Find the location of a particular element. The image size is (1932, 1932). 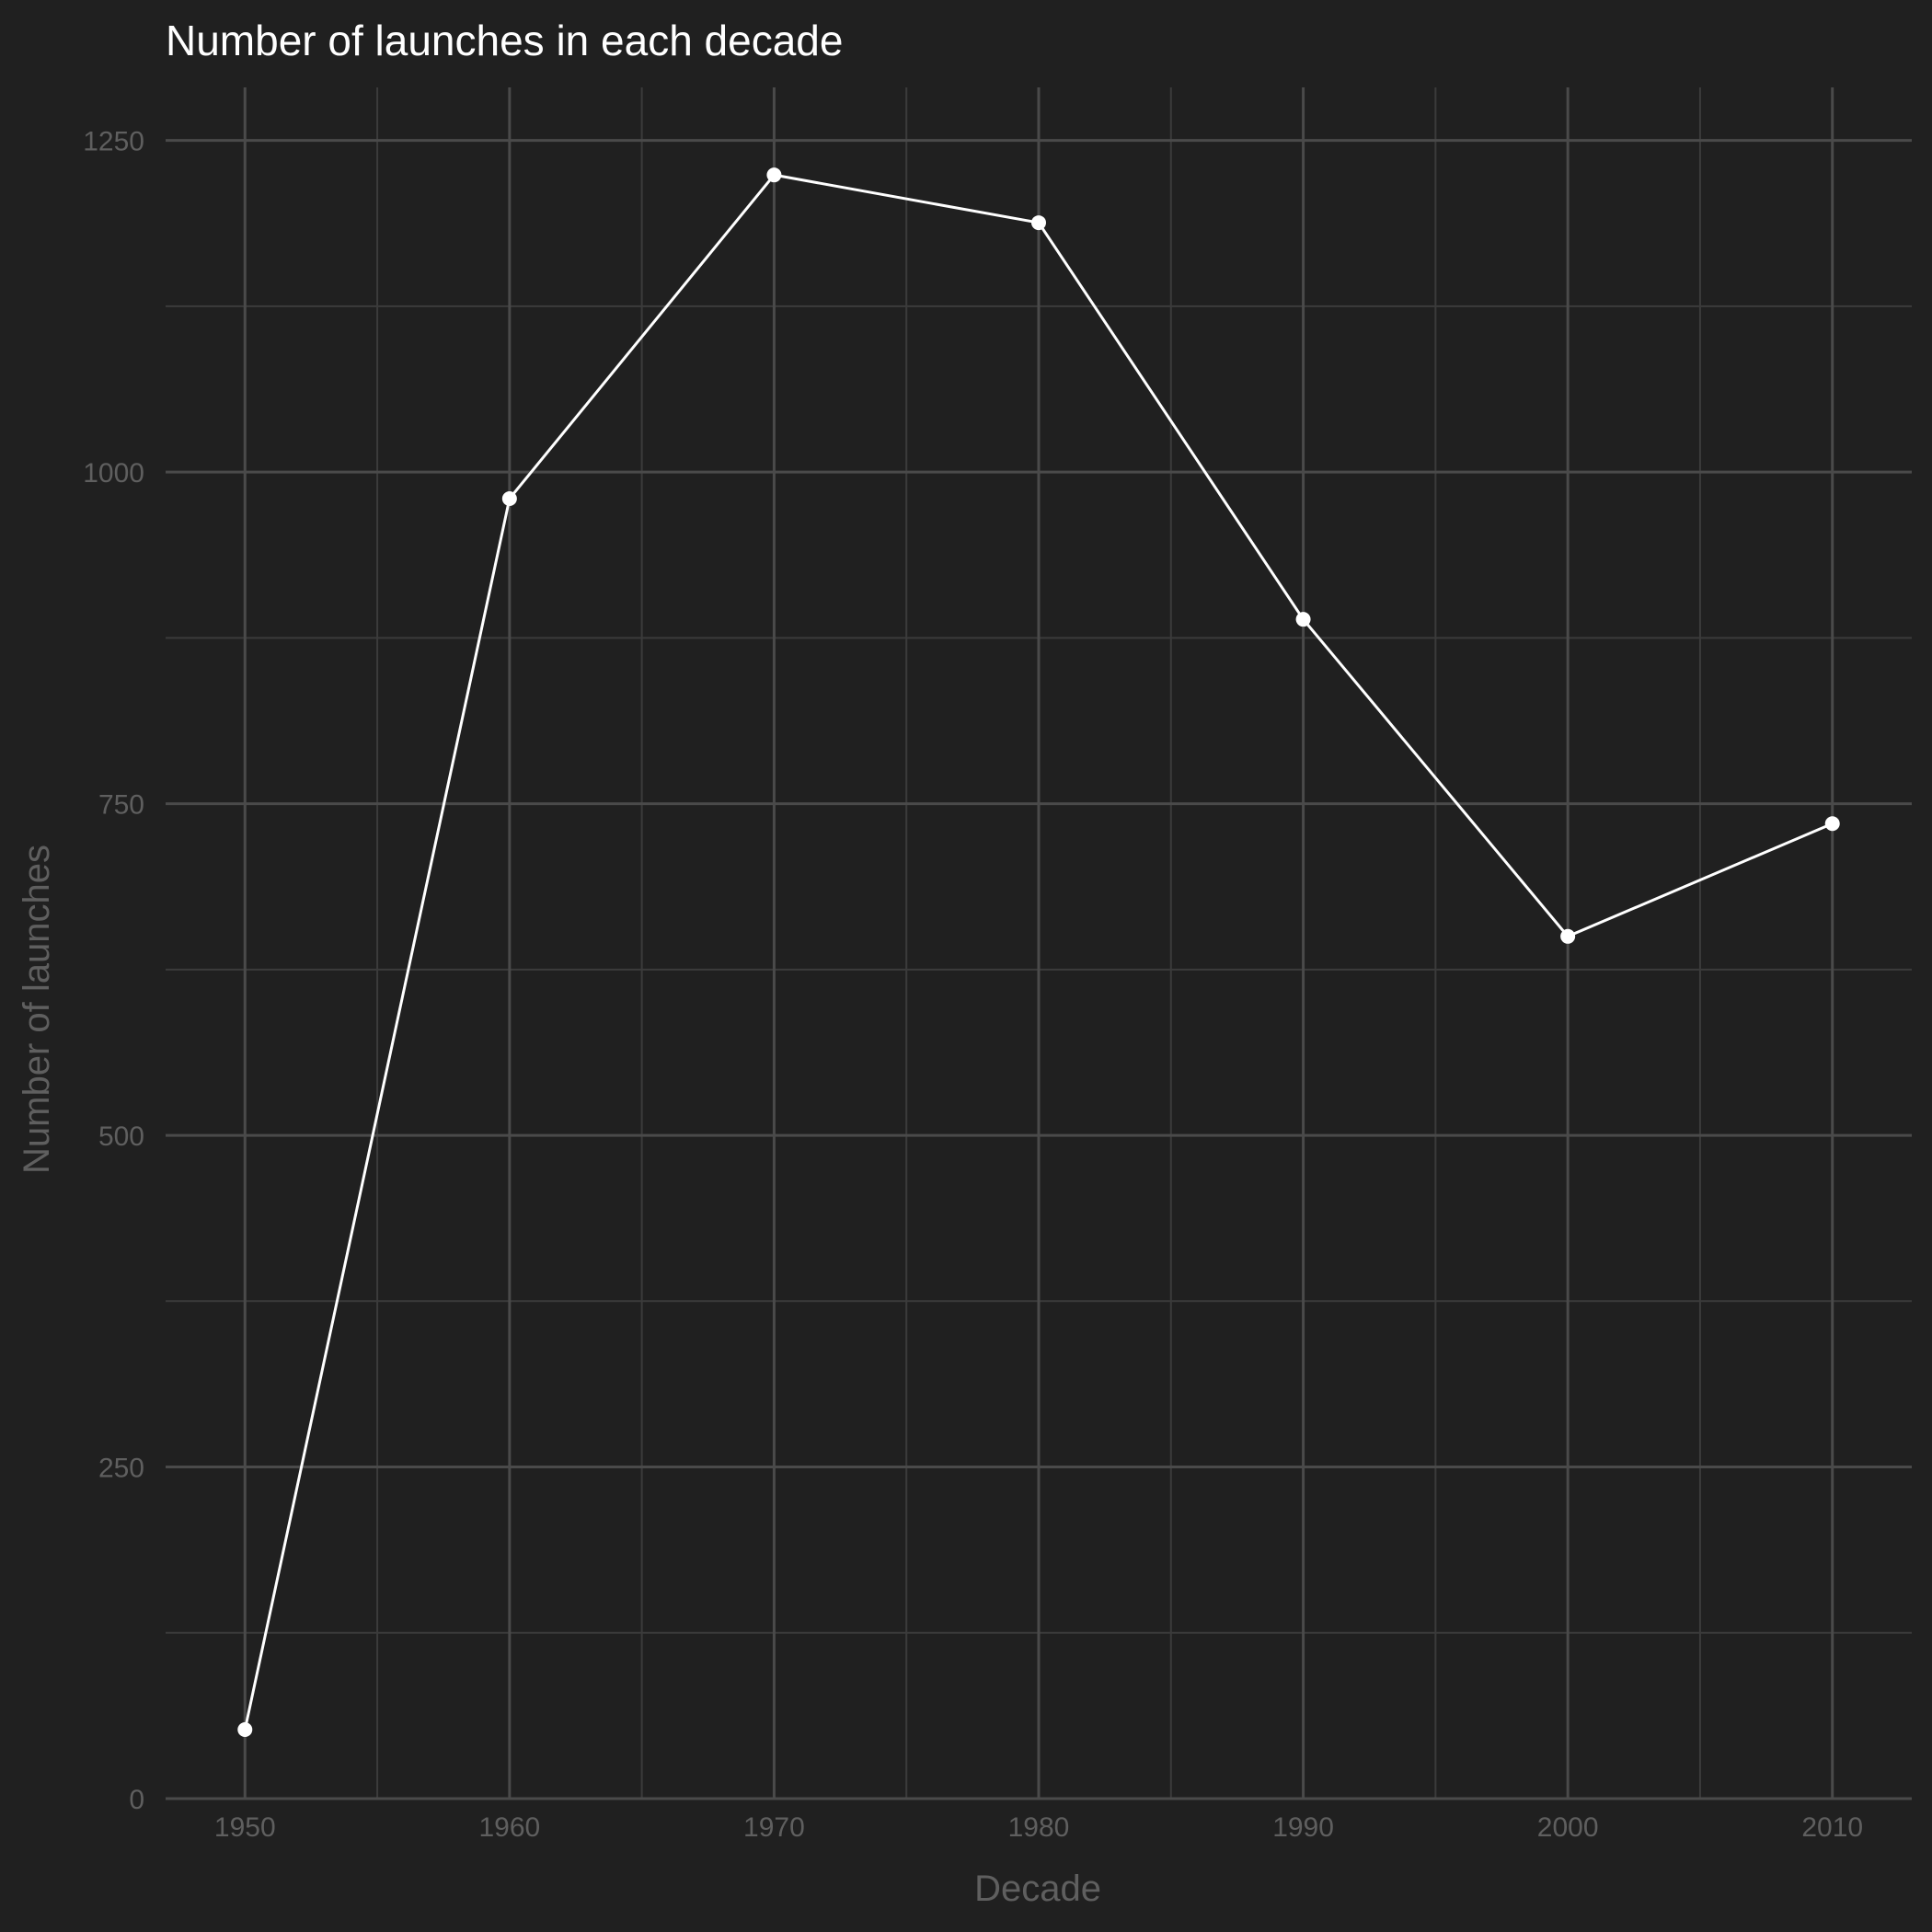

x-tick-label: 2010 is located at coordinates (1832, 1827).